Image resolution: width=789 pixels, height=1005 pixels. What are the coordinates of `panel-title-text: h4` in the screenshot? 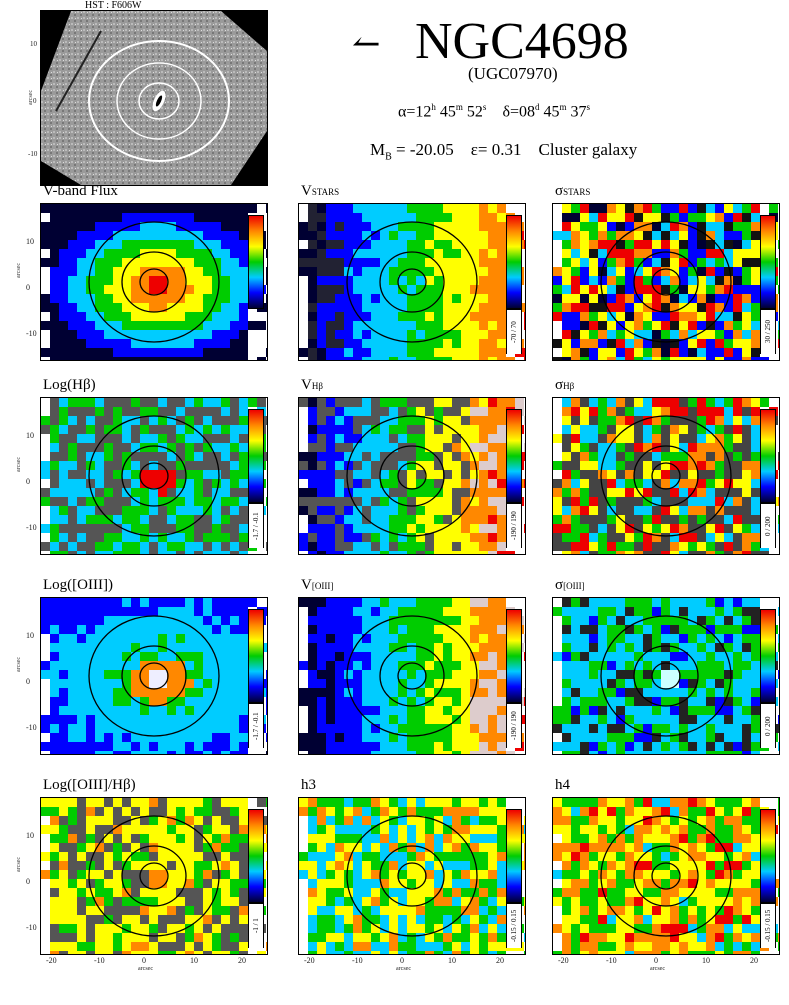 It's located at (562, 785).